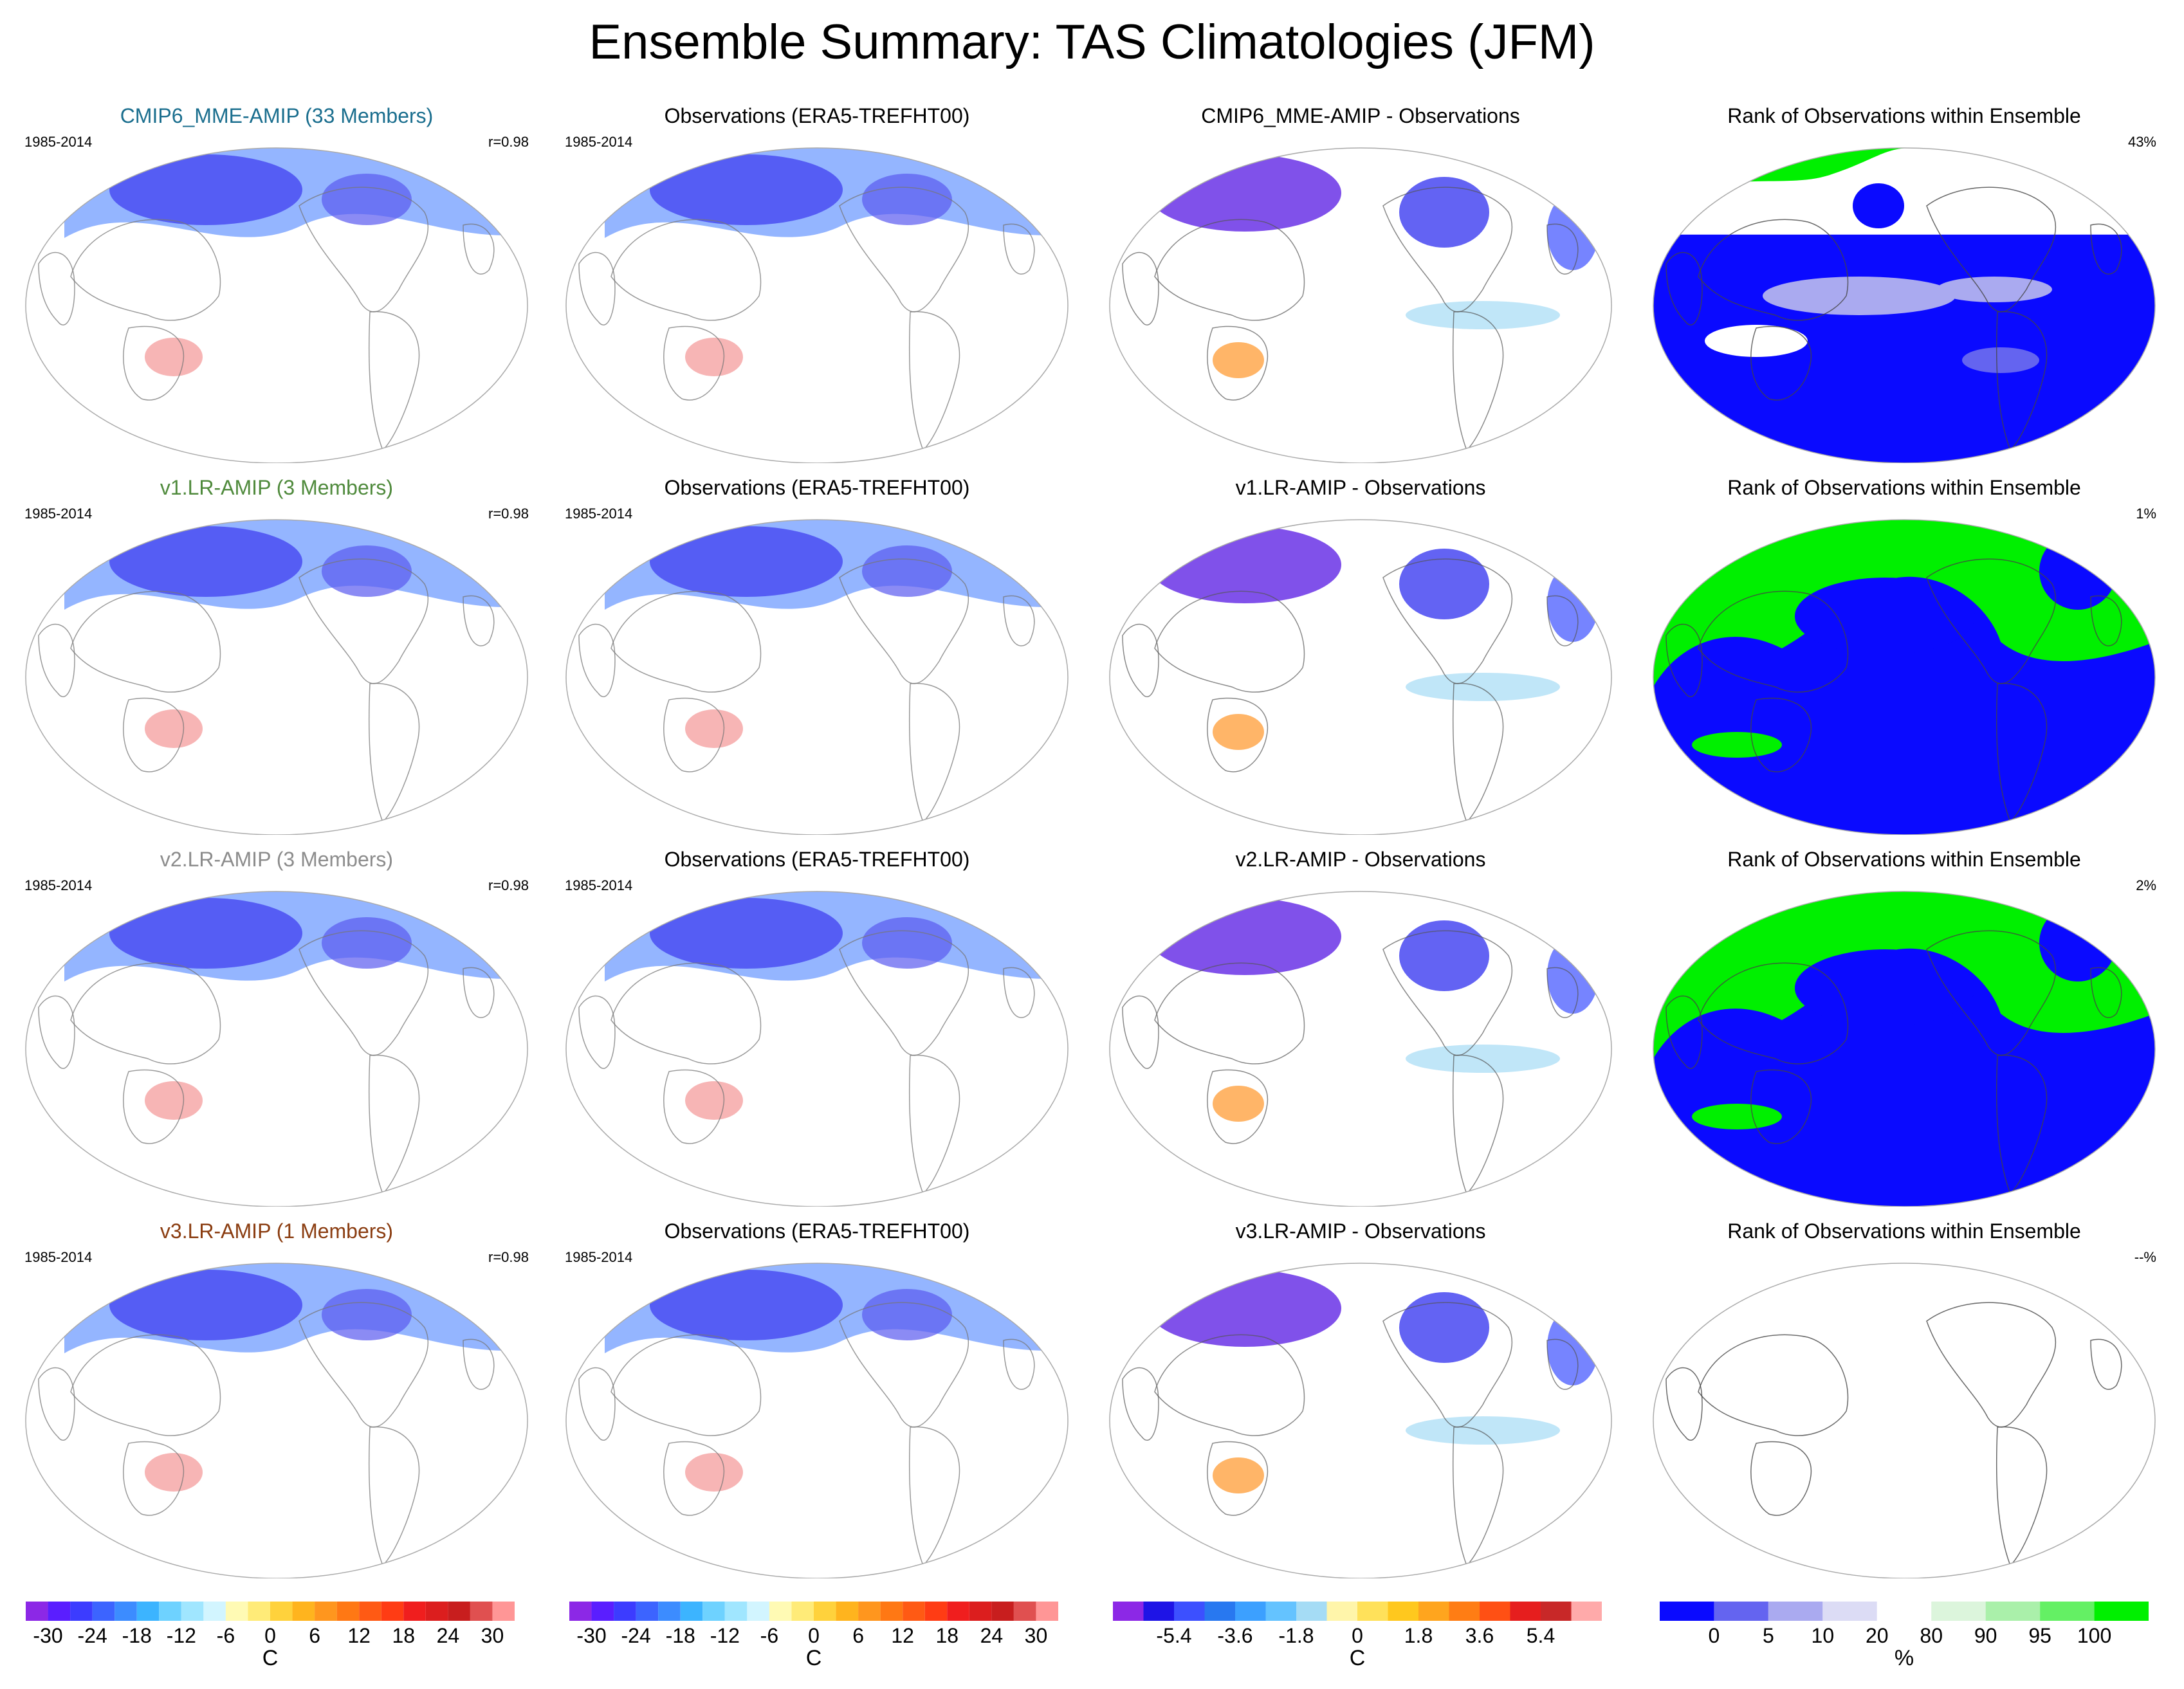 This screenshot has height=1689, width=2184. I want to click on panel-title: v3.LR-AMIP (1 Members), so click(277, 1231).